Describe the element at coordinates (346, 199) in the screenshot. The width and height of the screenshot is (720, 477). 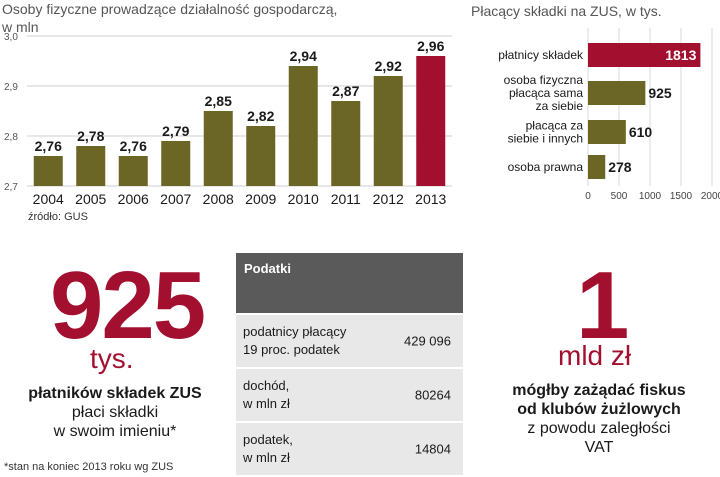
I see `x-tick-label: 2011` at that location.